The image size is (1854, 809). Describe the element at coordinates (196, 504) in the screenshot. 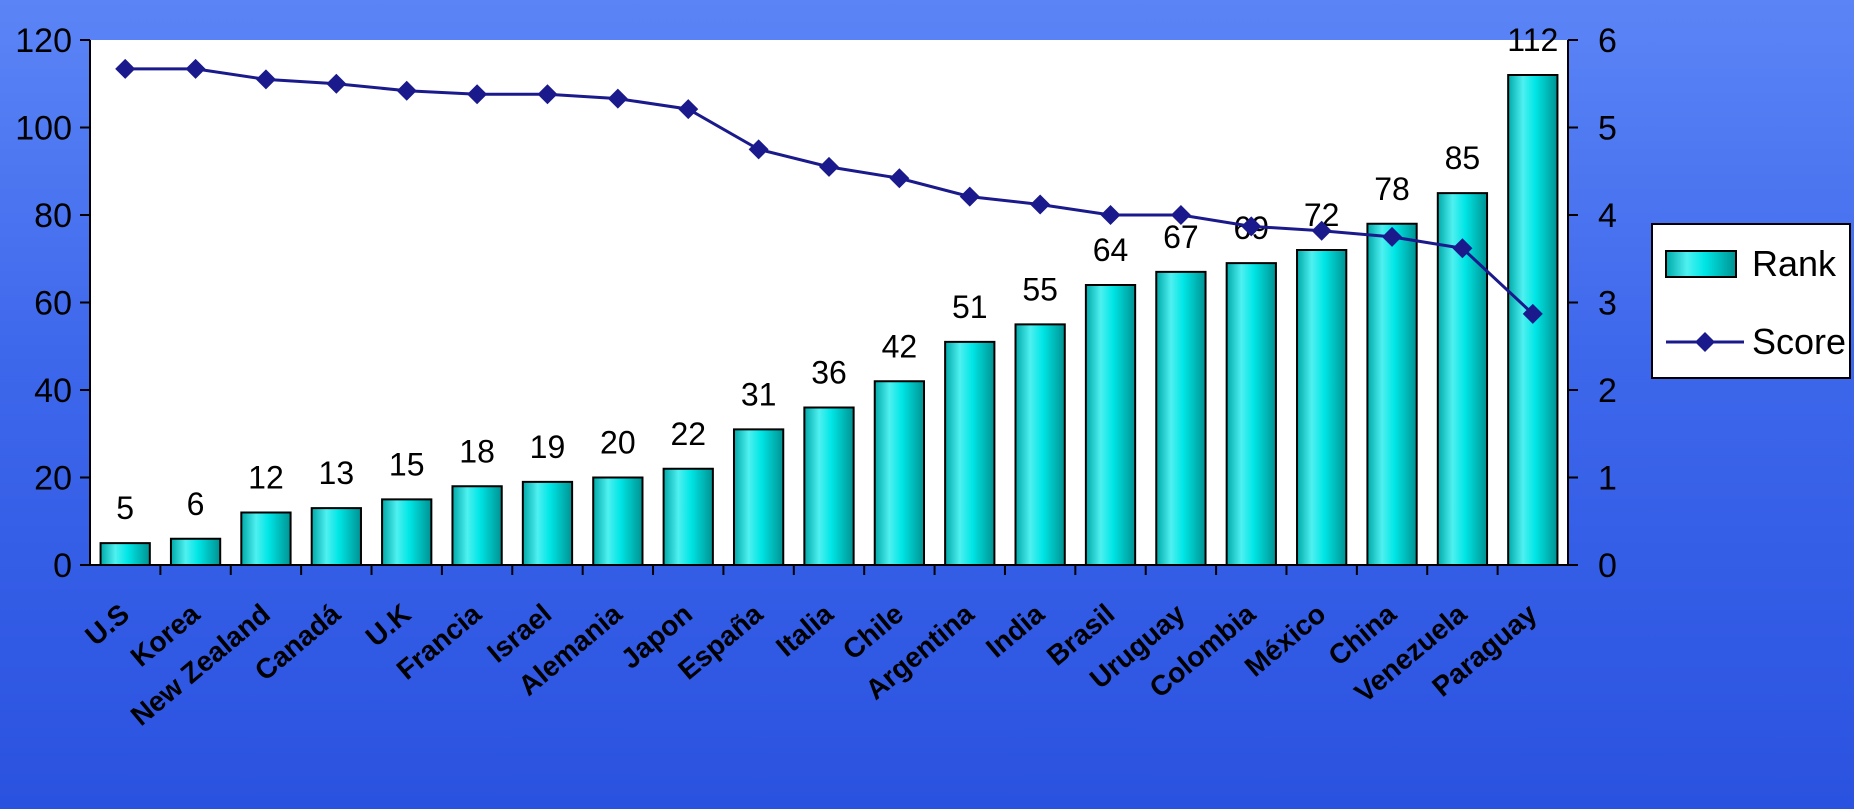

I see `bar-label-2: 6` at that location.